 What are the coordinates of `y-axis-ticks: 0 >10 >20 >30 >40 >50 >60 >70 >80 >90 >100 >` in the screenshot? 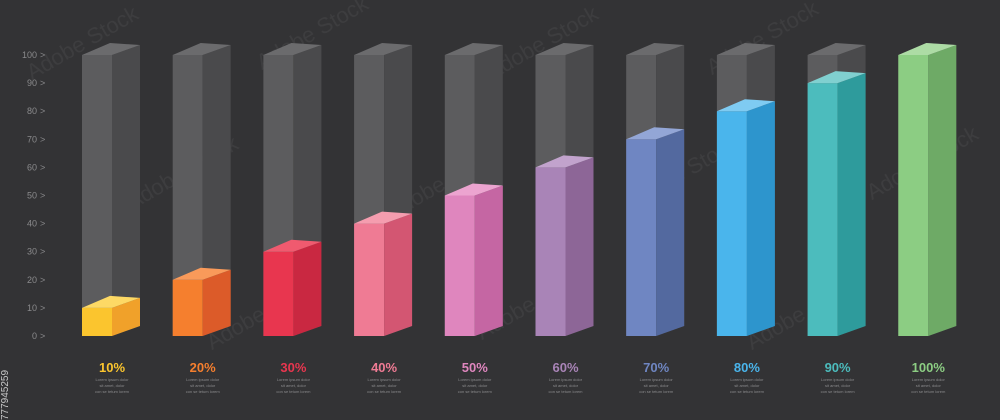 It's located at (33, 195).